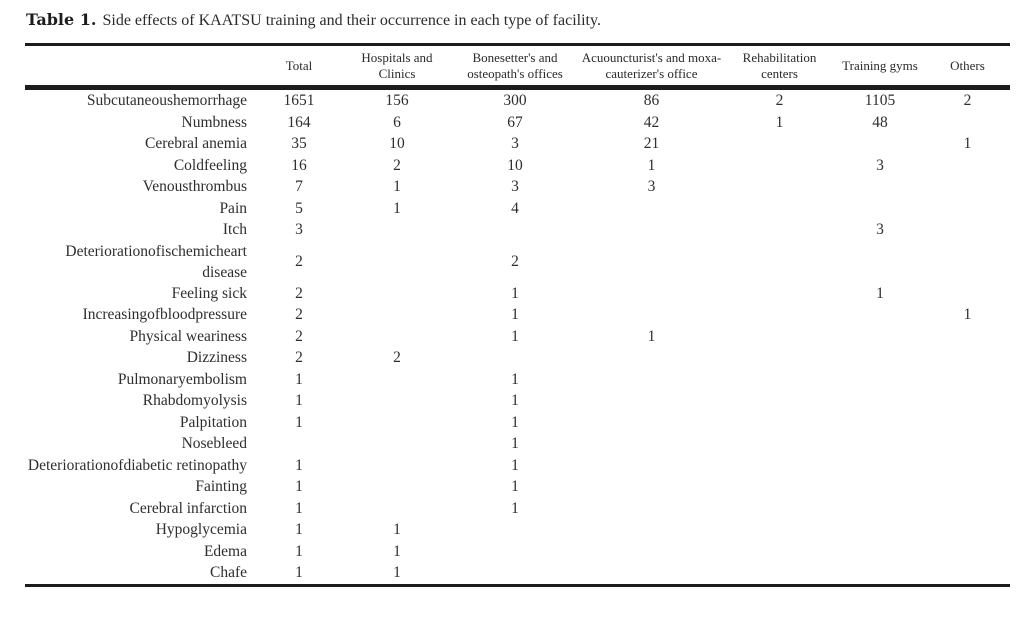 The height and width of the screenshot is (634, 1024). Describe the element at coordinates (515, 101) in the screenshot. I see `count-cell-bonesetters-osteopaths: 300` at that location.